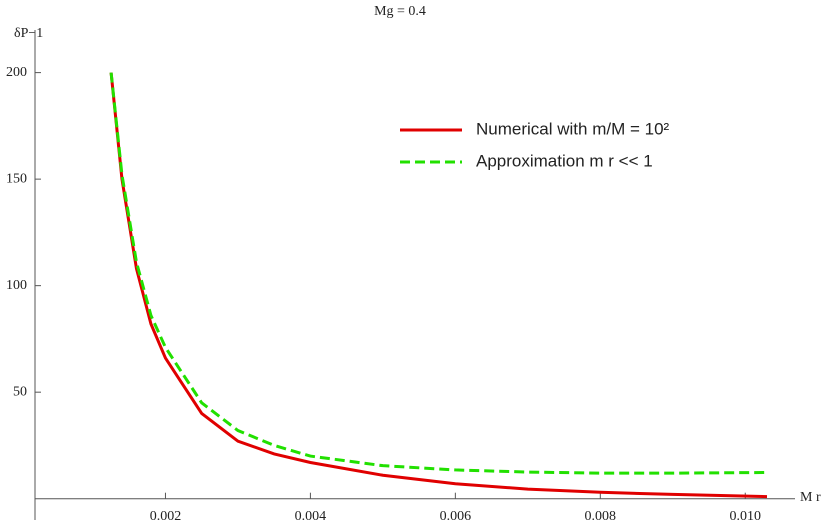  What do you see at coordinates (20, 391) in the screenshot?
I see `y-tick-label: 50` at bounding box center [20, 391].